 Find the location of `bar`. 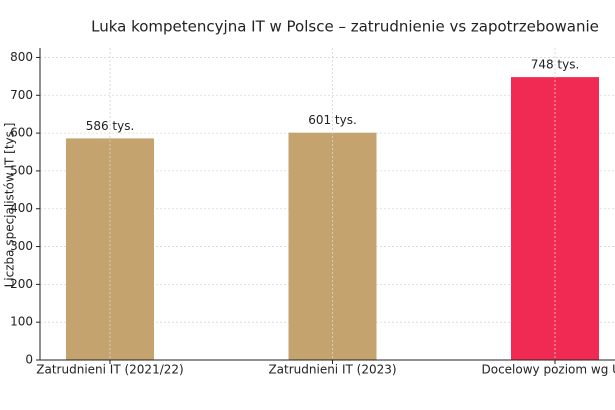

bar is located at coordinates (332, 246).